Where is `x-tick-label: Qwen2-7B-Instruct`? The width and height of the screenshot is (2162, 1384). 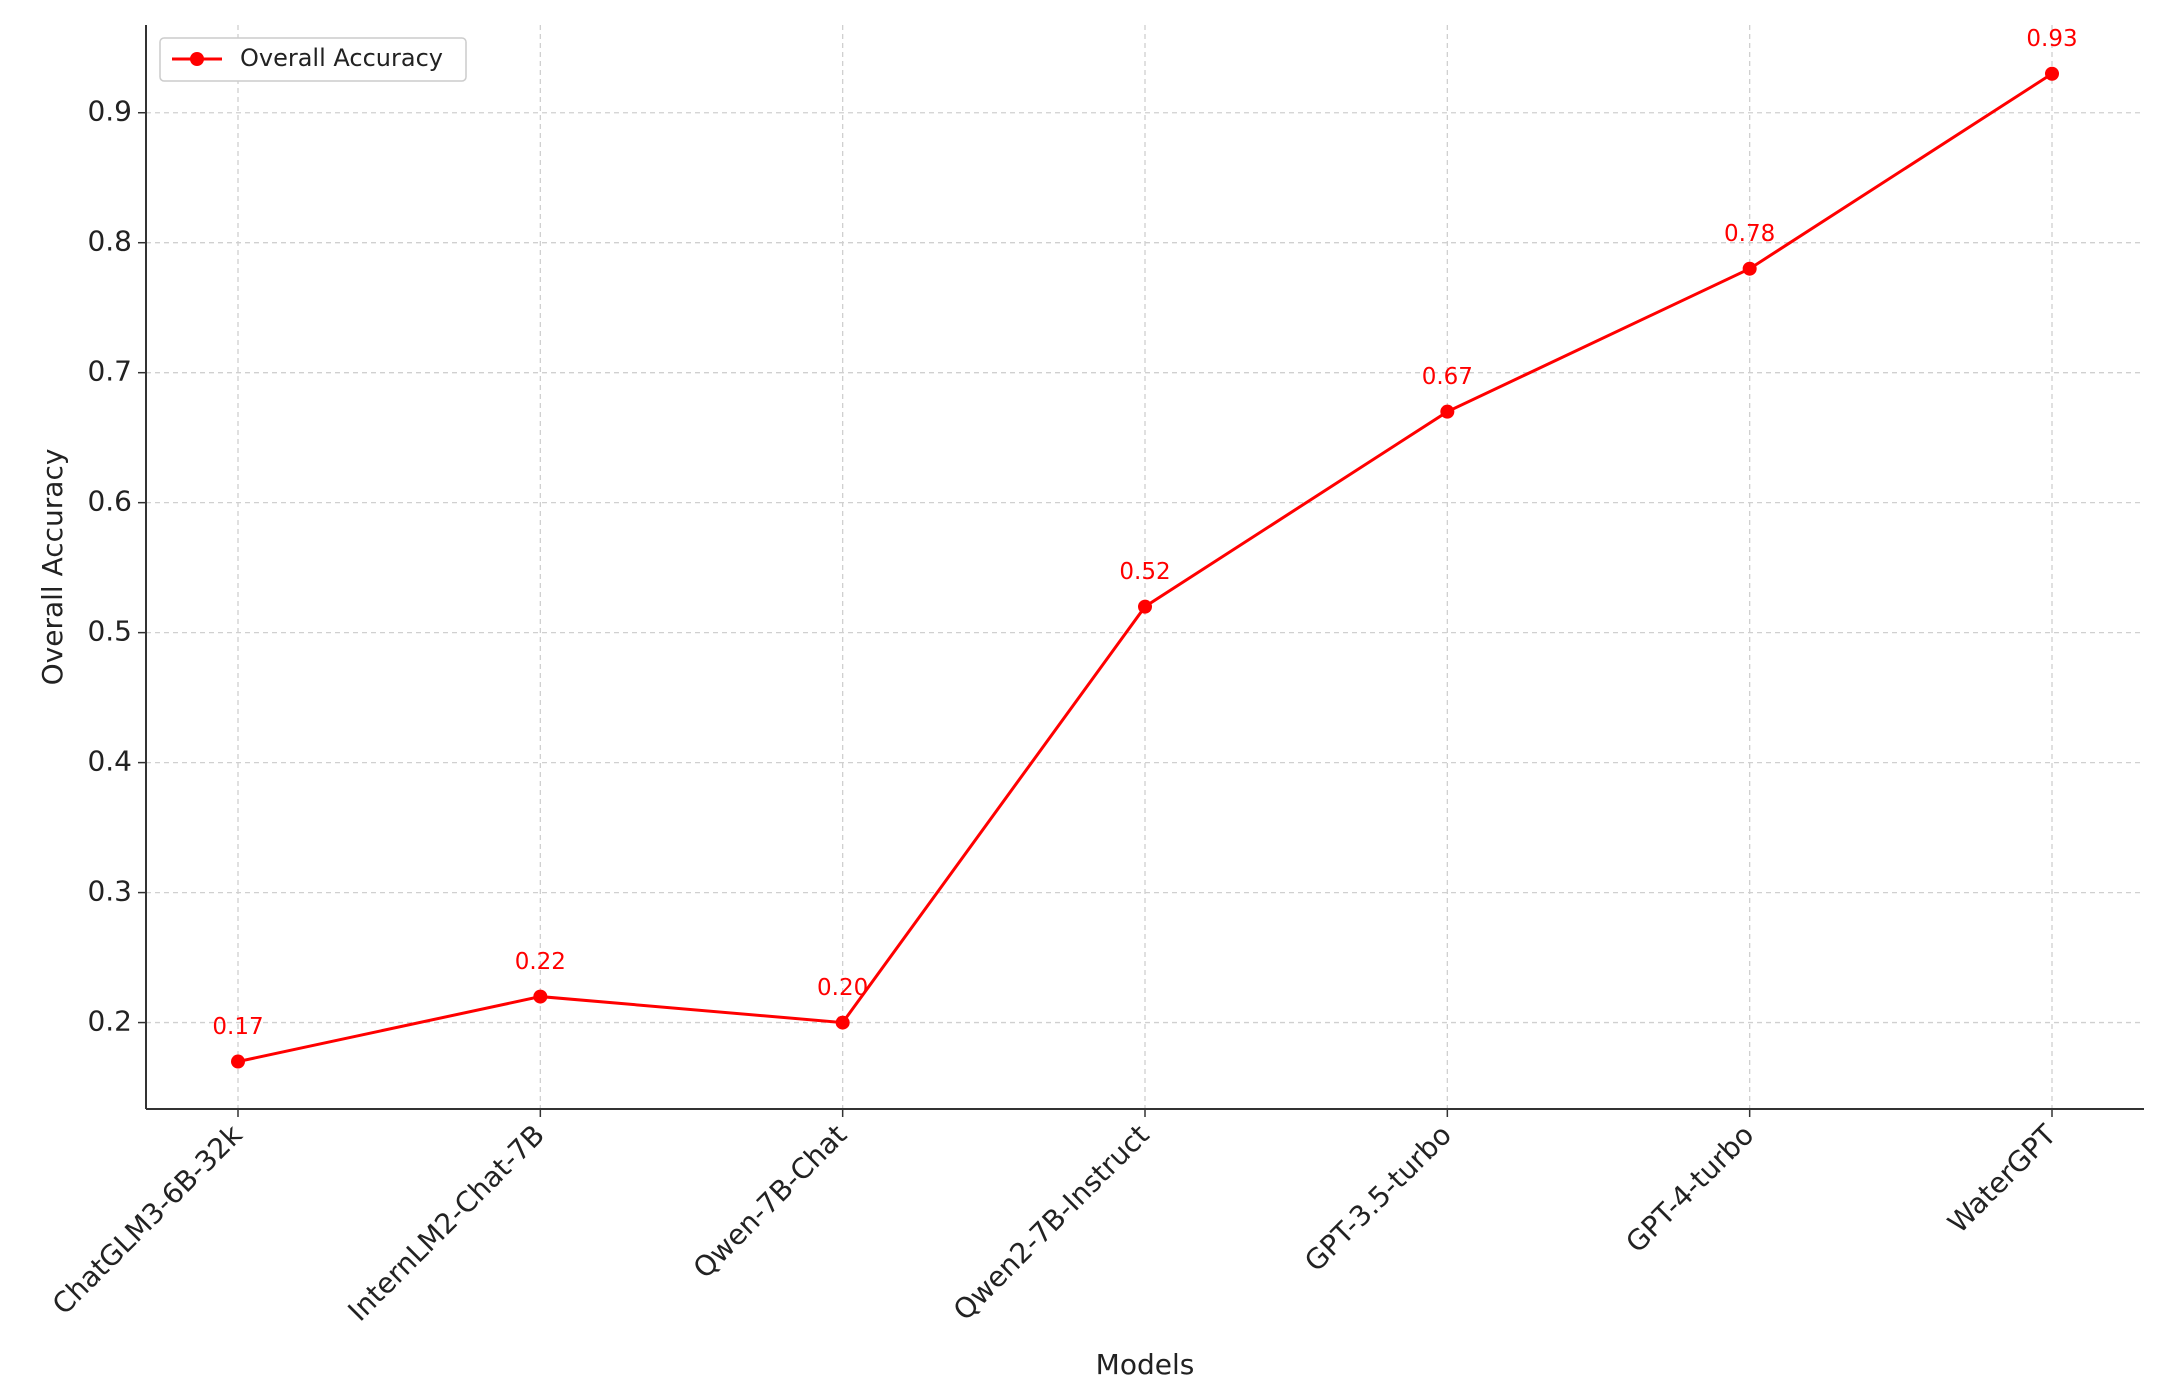
x-tick-label: Qwen2-7B-Instruct is located at coordinates (1051, 1222).